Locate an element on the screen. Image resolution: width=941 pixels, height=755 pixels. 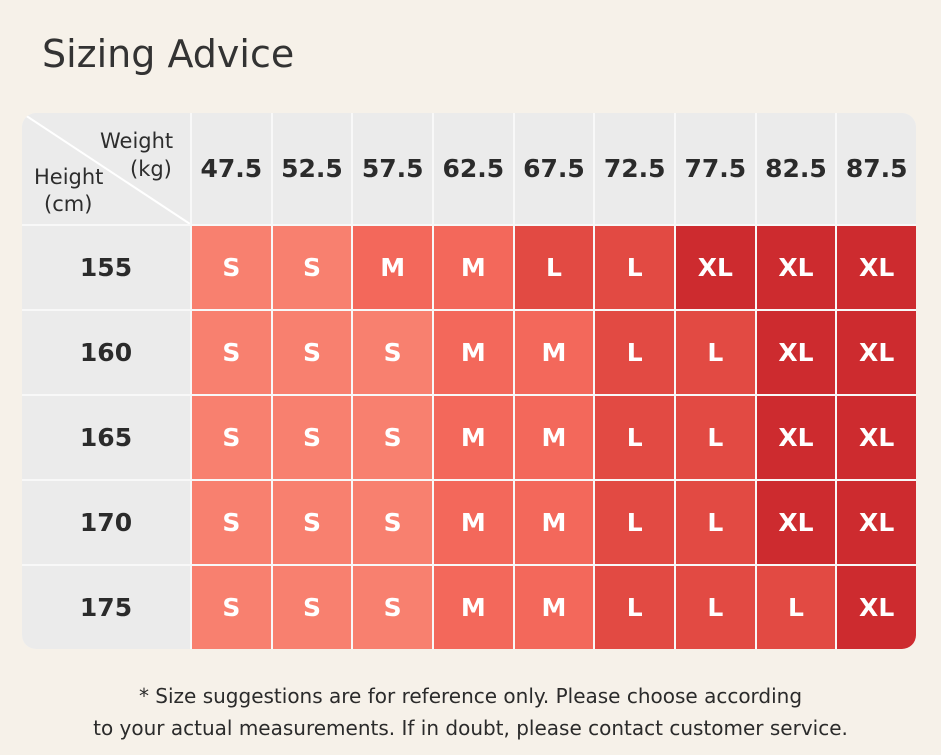
weight-header: 72.5 is located at coordinates (634, 168).